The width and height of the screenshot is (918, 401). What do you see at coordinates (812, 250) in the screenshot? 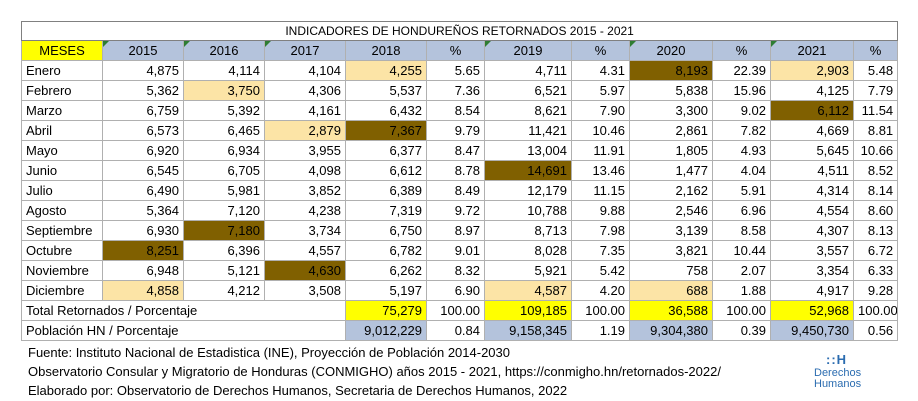
I see `table-cell: 3,557` at bounding box center [812, 250].